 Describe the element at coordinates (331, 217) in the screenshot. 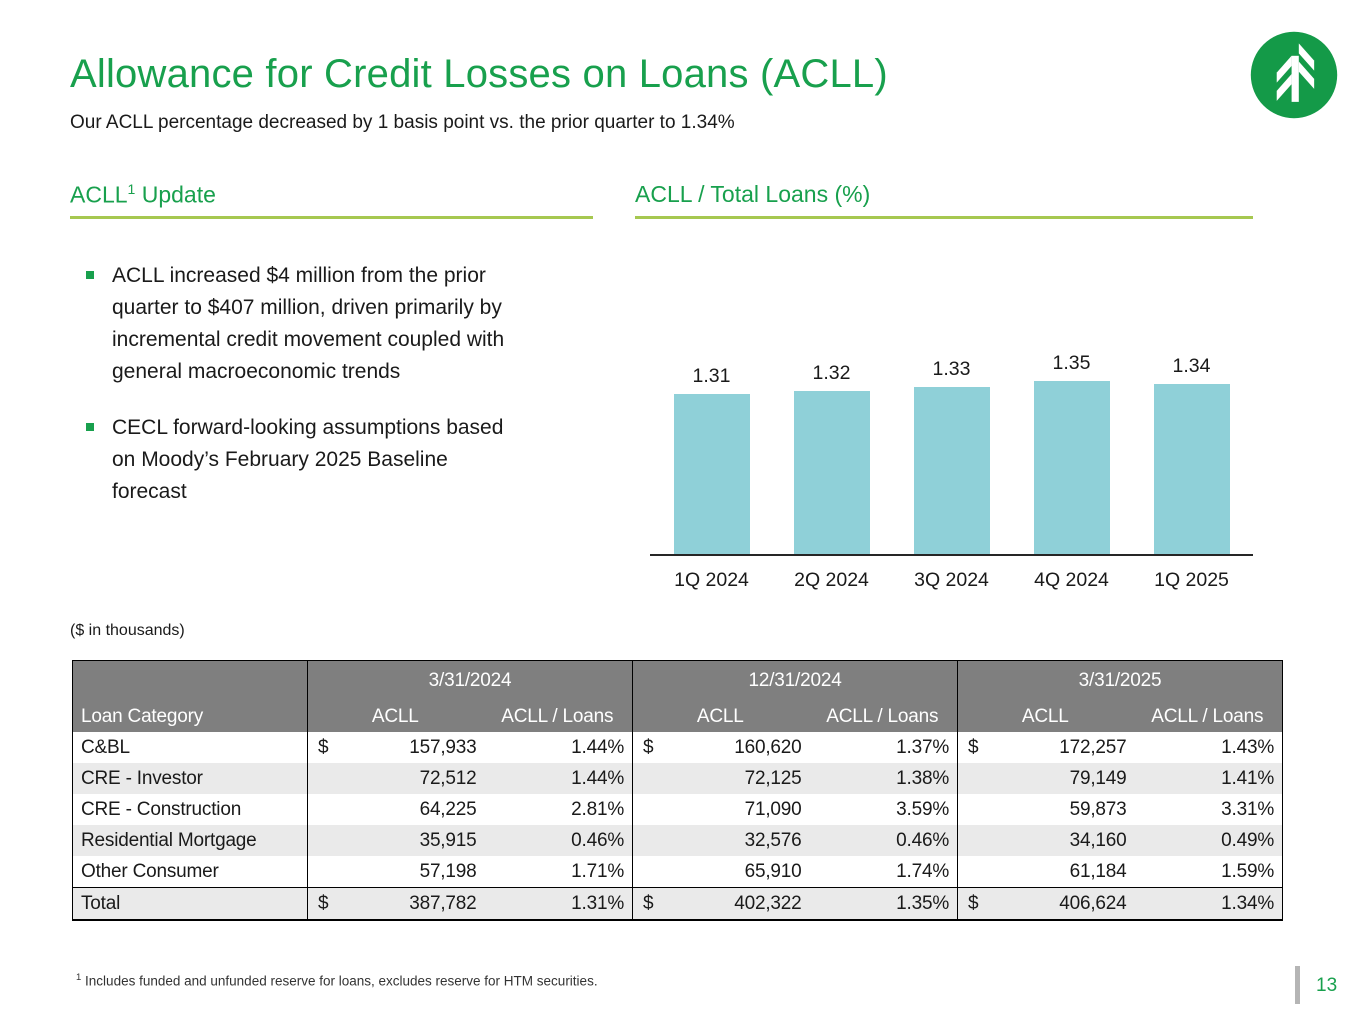

I see `section-underline-left` at that location.